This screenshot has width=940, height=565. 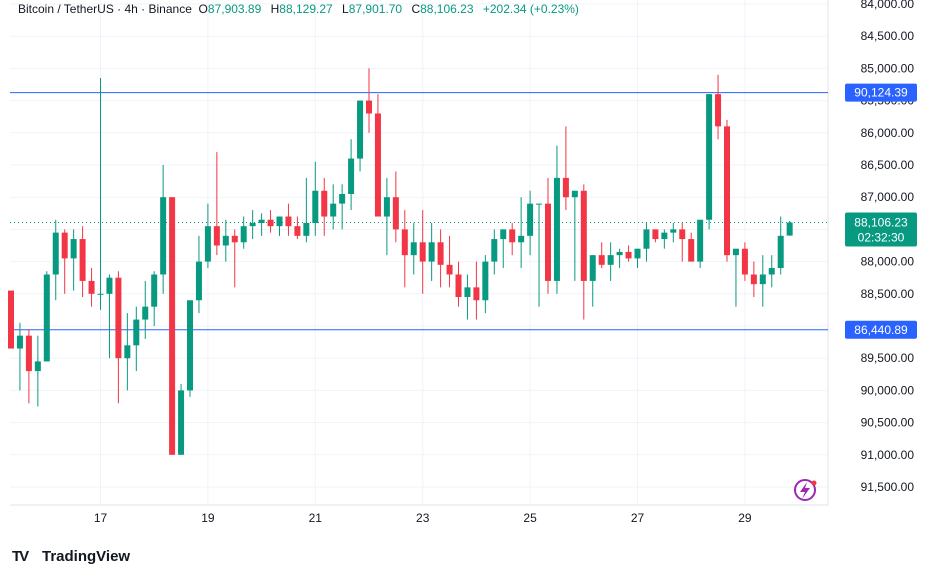 What do you see at coordinates (888, 5) in the screenshot?
I see `y-tick-label: 84,000.00` at bounding box center [888, 5].